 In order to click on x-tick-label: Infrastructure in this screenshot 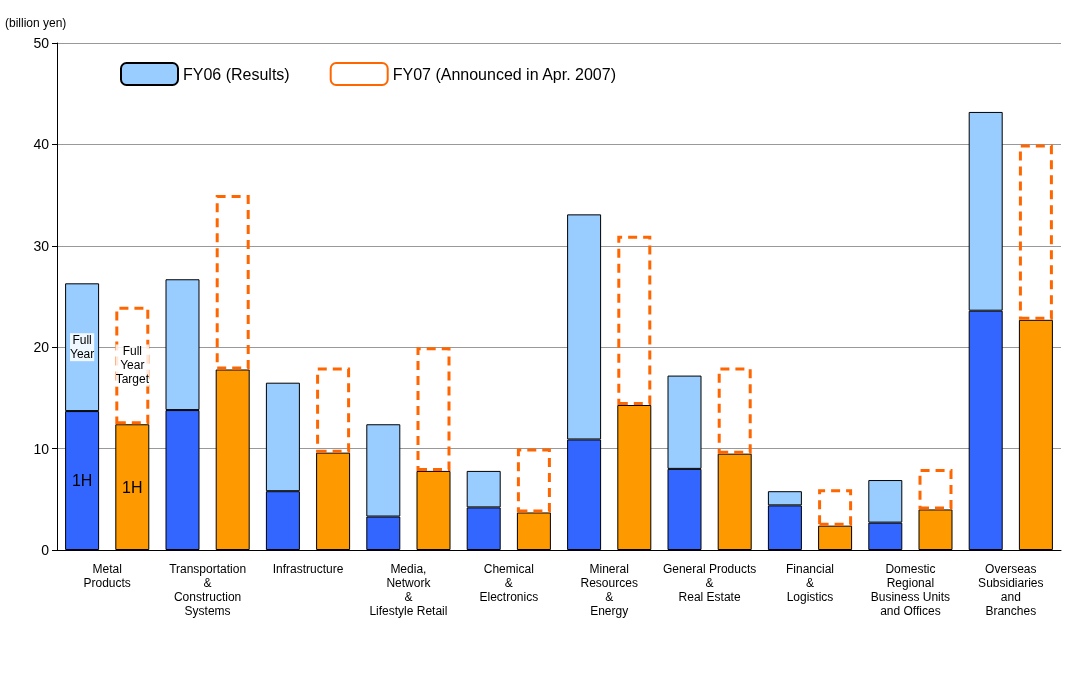, I will do `click(308, 569)`.